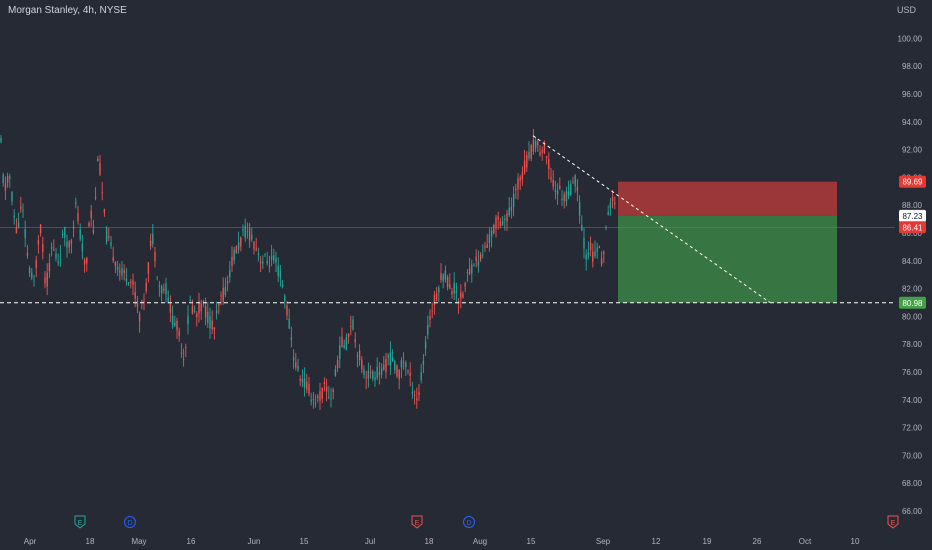  Describe the element at coordinates (912, 316) in the screenshot. I see `price-tick-label: 80.00` at that location.